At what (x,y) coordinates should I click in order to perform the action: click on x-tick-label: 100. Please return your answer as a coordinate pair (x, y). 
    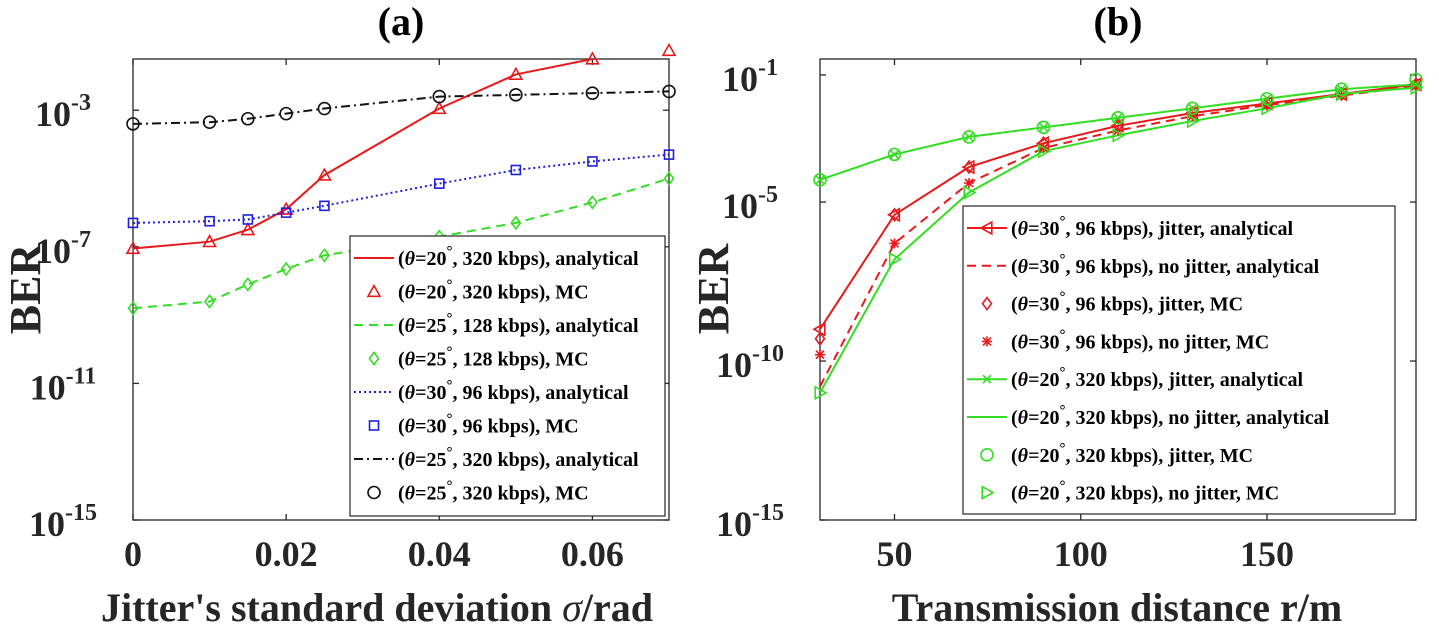
    Looking at the image, I should click on (1081, 554).